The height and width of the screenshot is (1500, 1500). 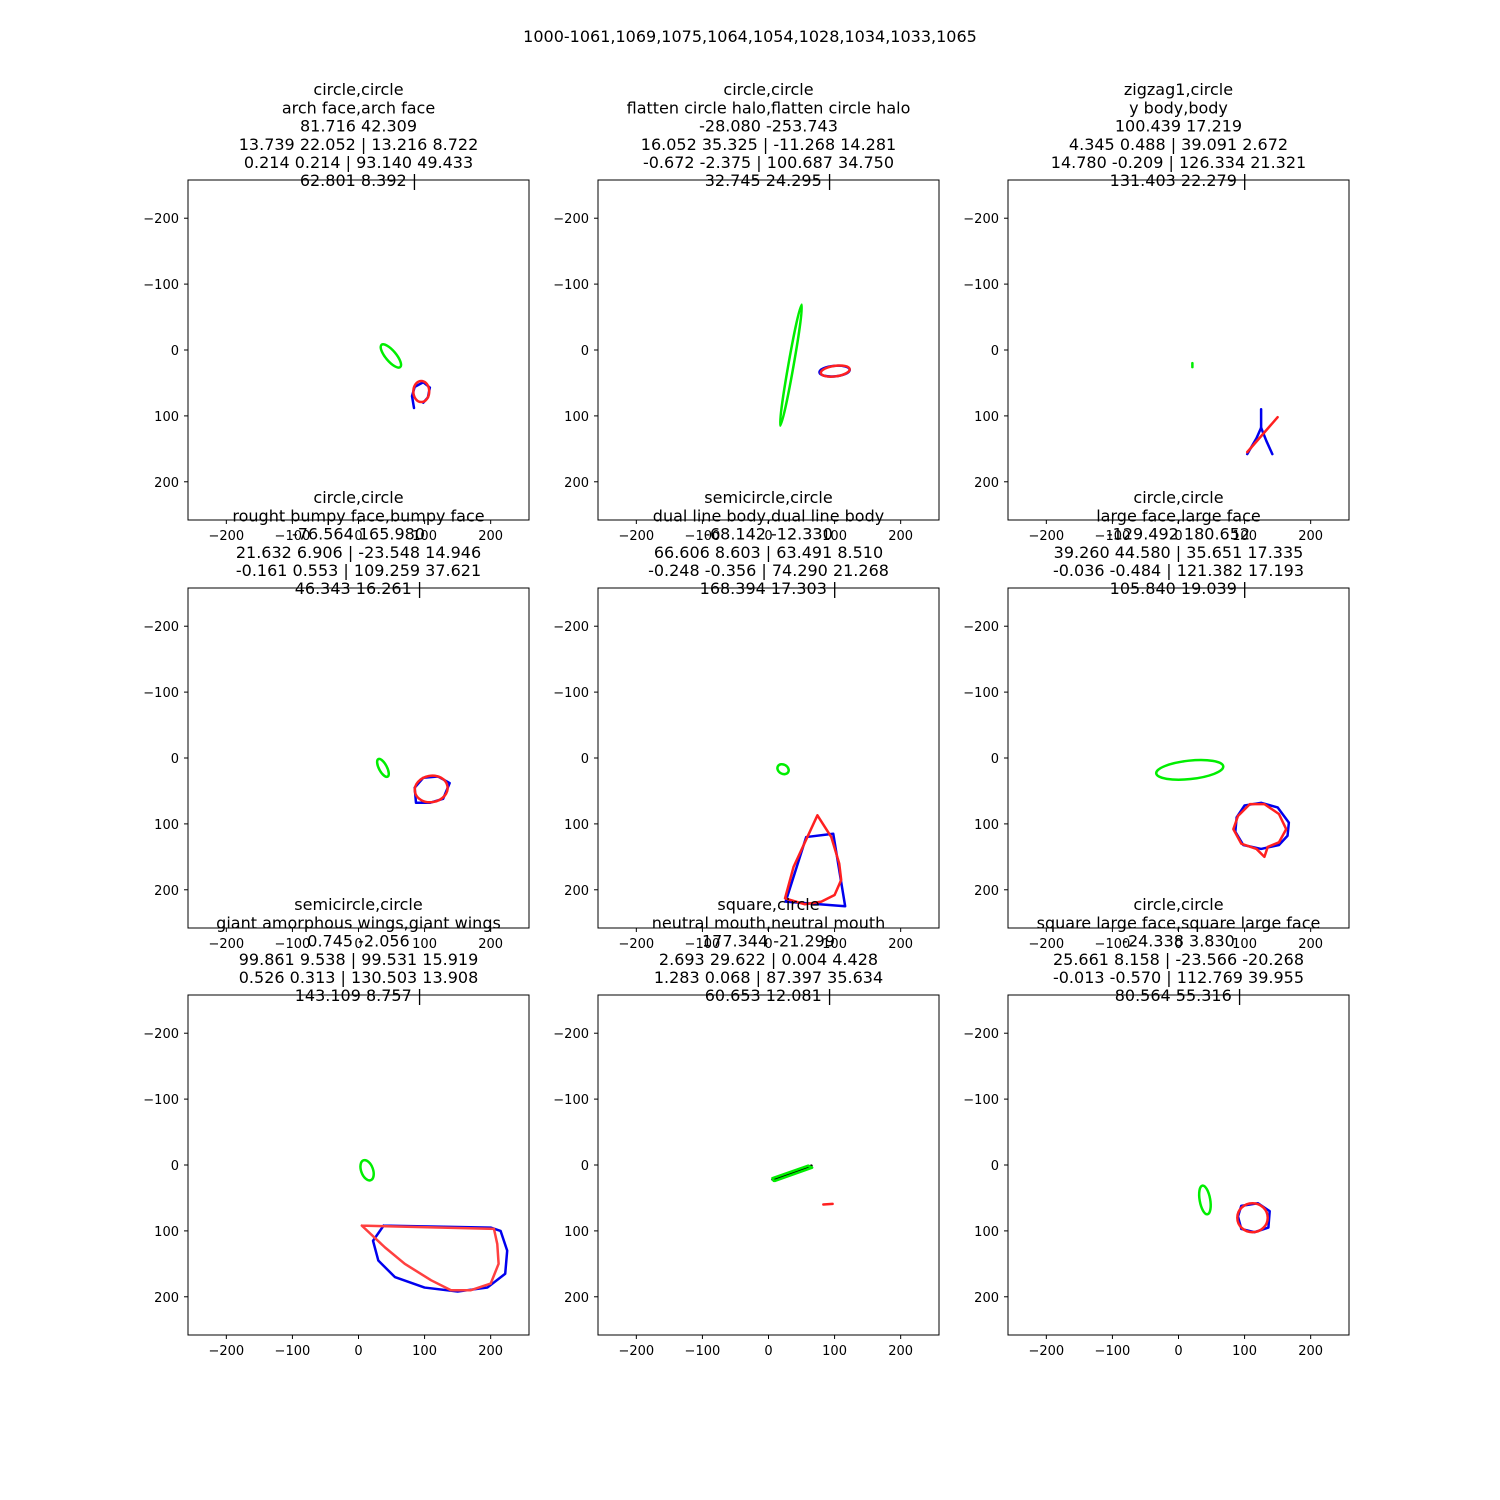 What do you see at coordinates (769, 922) in the screenshot?
I see `subplot-title-line: neutral mouth,neutral mouth` at bounding box center [769, 922].